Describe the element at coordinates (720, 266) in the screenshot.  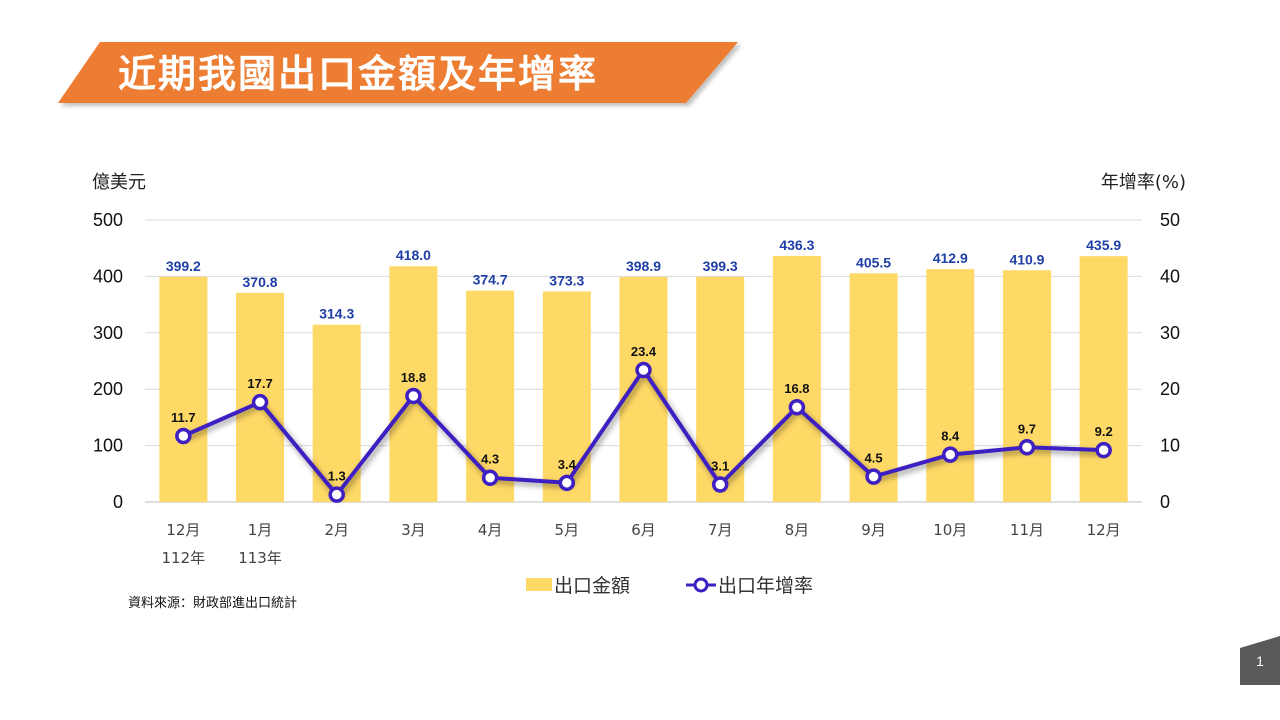
I see `bar-value-label: 399.3` at that location.